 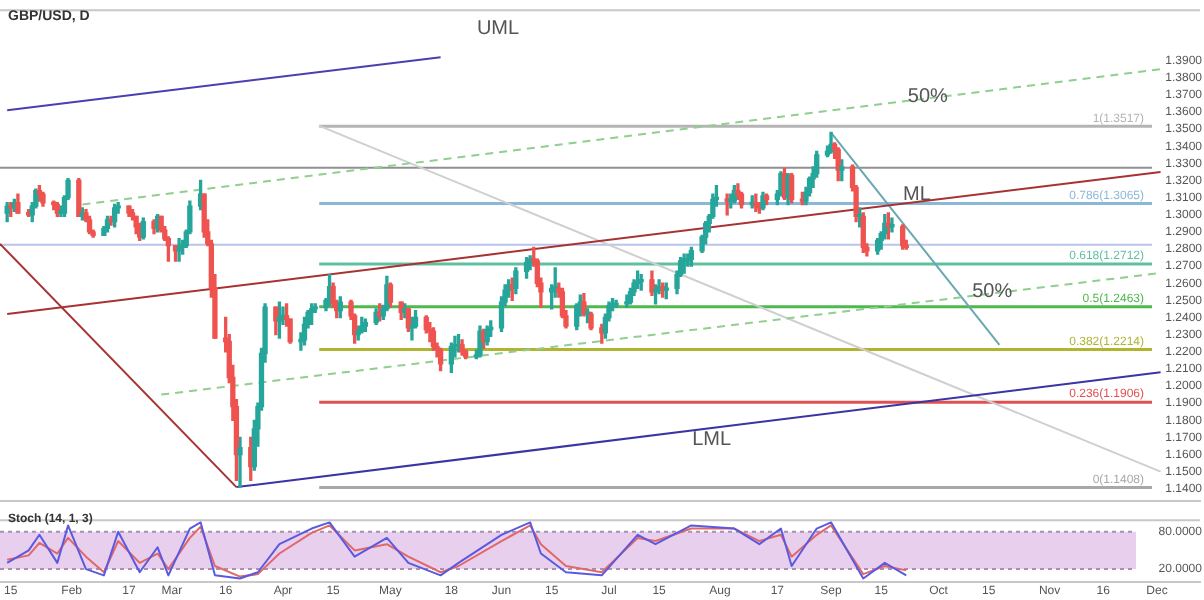 I want to click on annotation: ML, so click(x=917, y=194).